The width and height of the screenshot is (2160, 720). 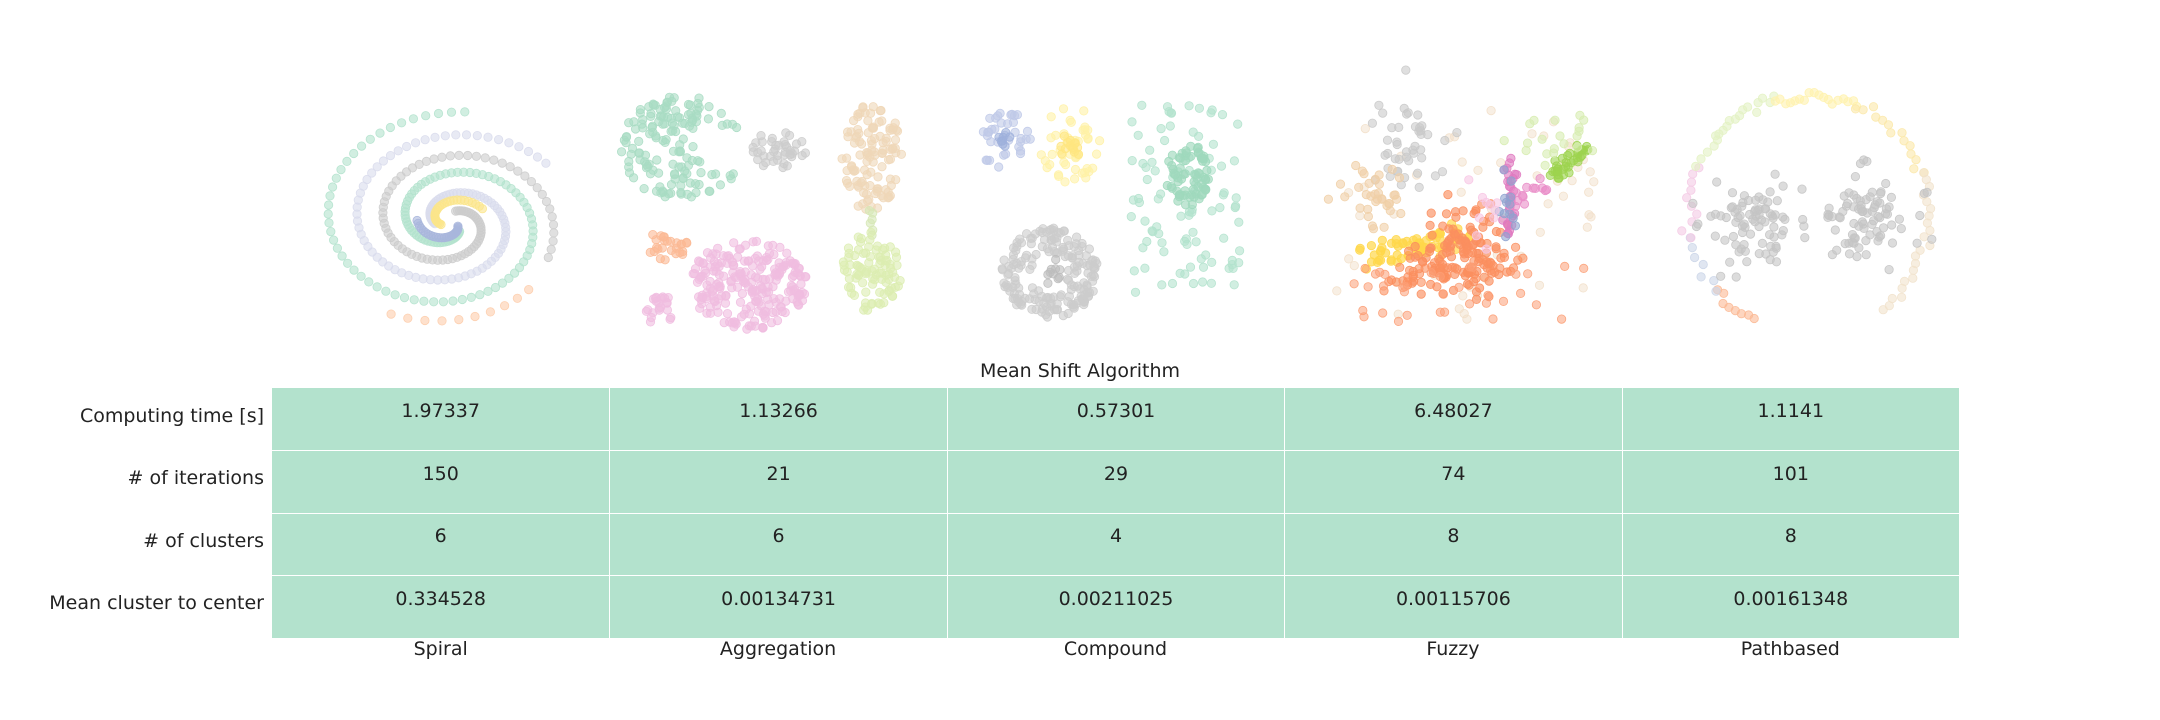 I want to click on column-label: Aggregation, so click(x=778, y=649).